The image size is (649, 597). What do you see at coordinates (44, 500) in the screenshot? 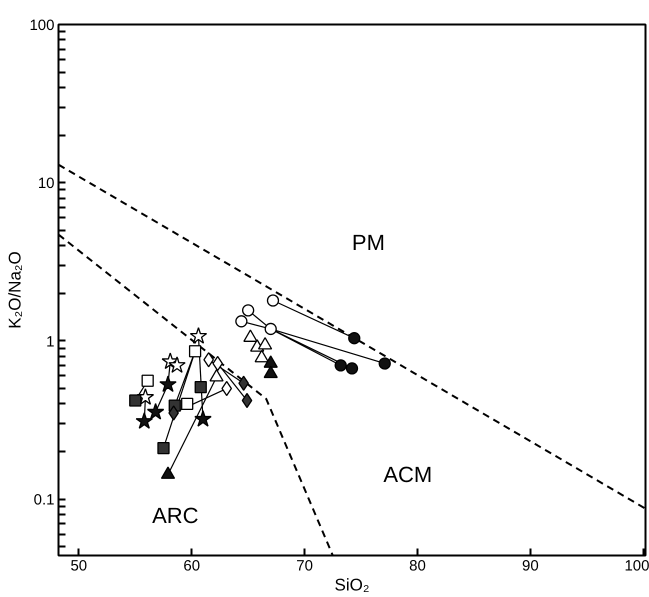
I see `y-tick-label: 0.1` at bounding box center [44, 500].